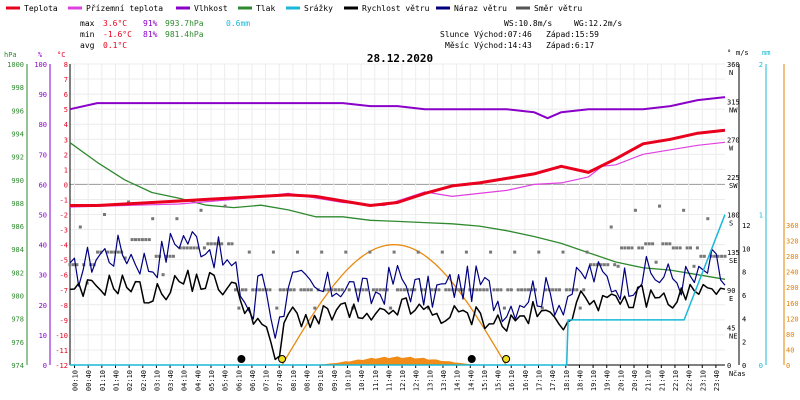  Describe the element at coordinates (792, 288) in the screenshot. I see `rain-right-tick-label: 200` at that location.